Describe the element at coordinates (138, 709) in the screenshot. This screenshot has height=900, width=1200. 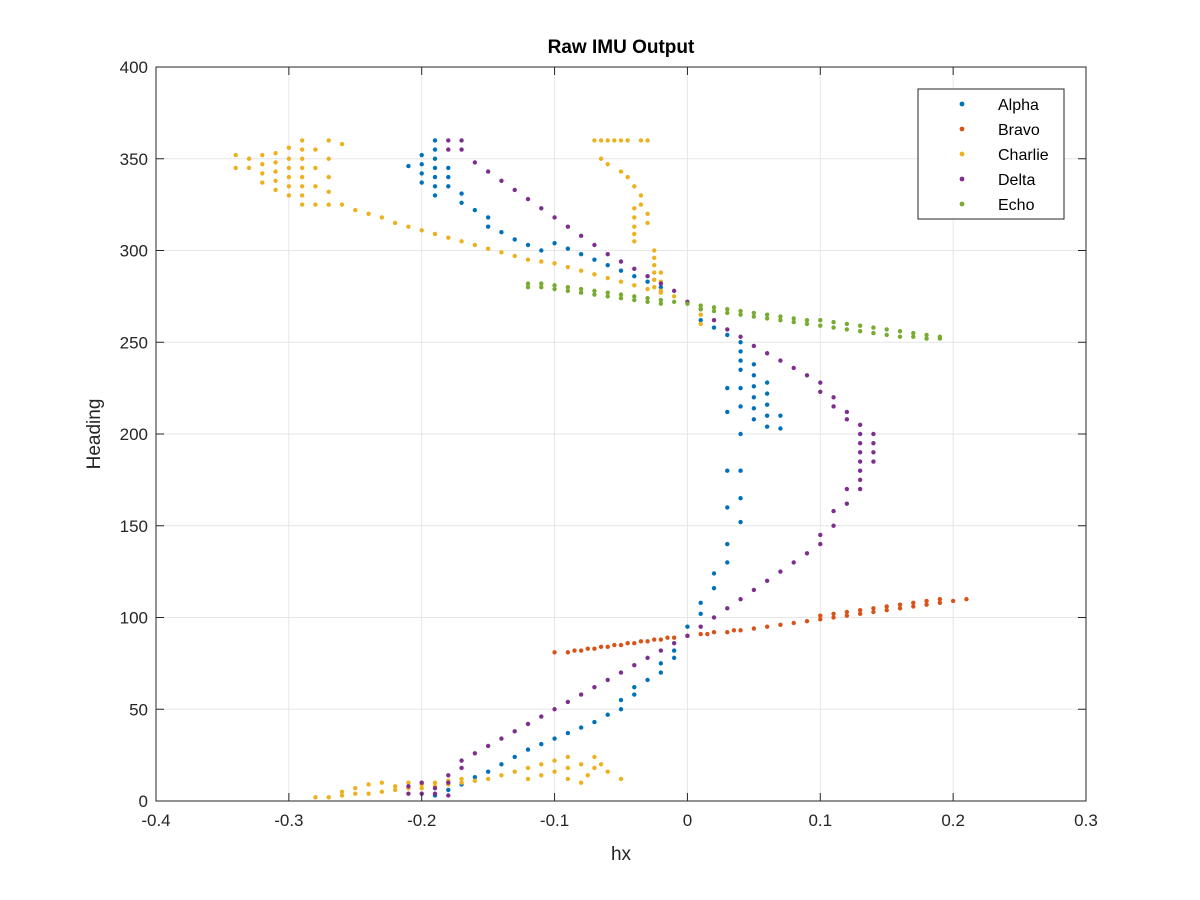
I see `y-tick-label: 50` at that location.